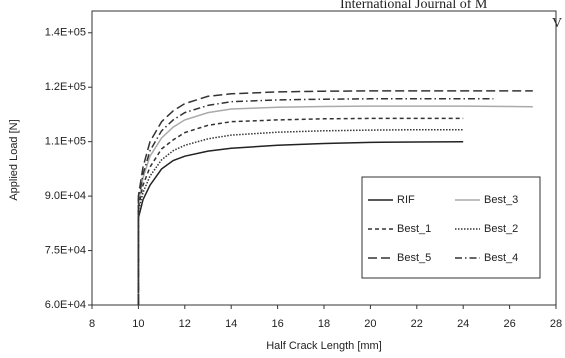  What do you see at coordinates (463, 324) in the screenshot?
I see `x-tick-label: 24` at bounding box center [463, 324].